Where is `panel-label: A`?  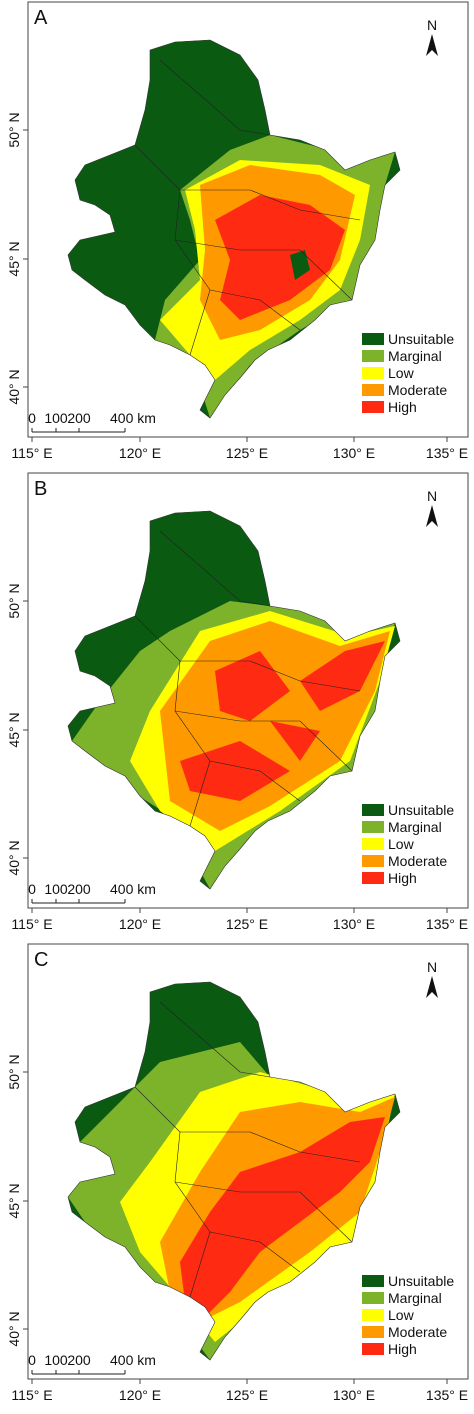
panel-label: A is located at coordinates (41, 18).